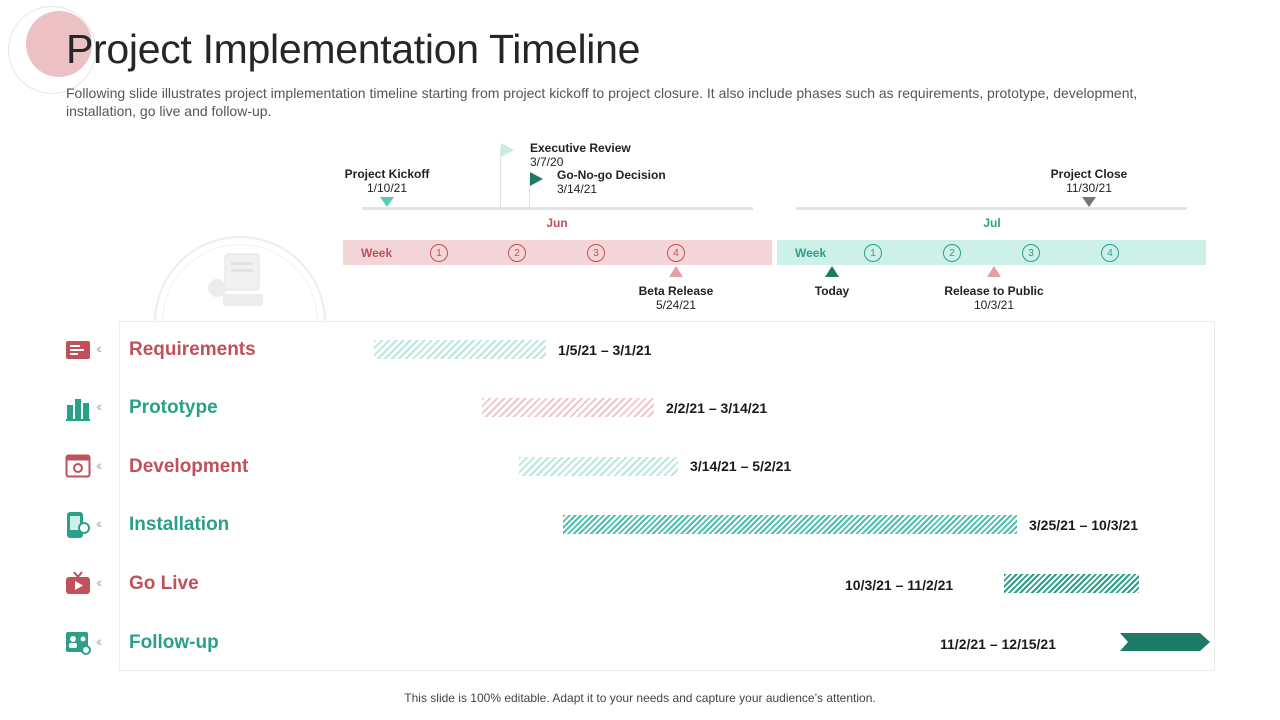 Image resolution: width=1280 pixels, height=720 pixels. I want to click on decorative-circle, so click(59, 44).